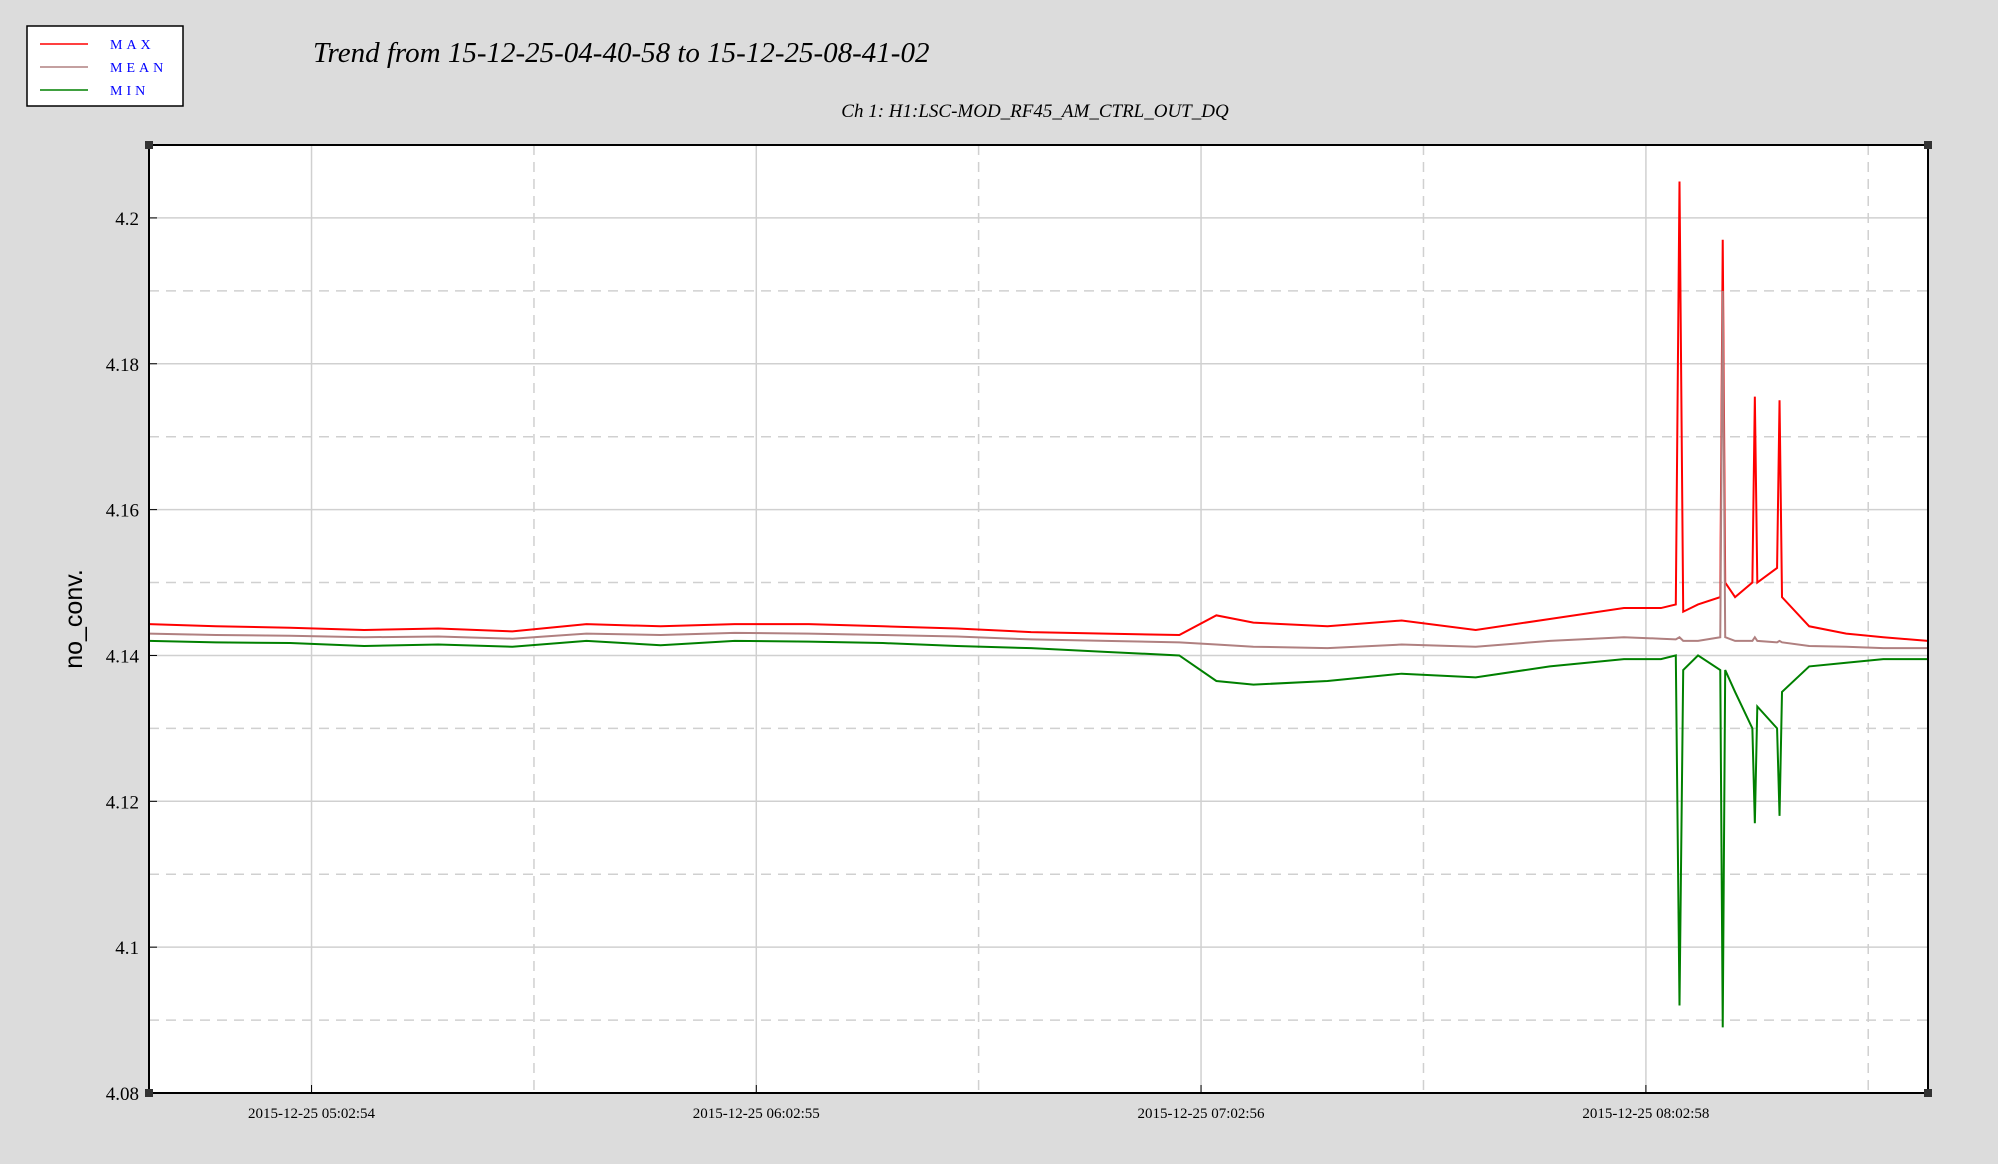 The width and height of the screenshot is (1998, 1164). I want to click on x-tick-label: 2015-12-25 05:02:54, so click(312, 1114).